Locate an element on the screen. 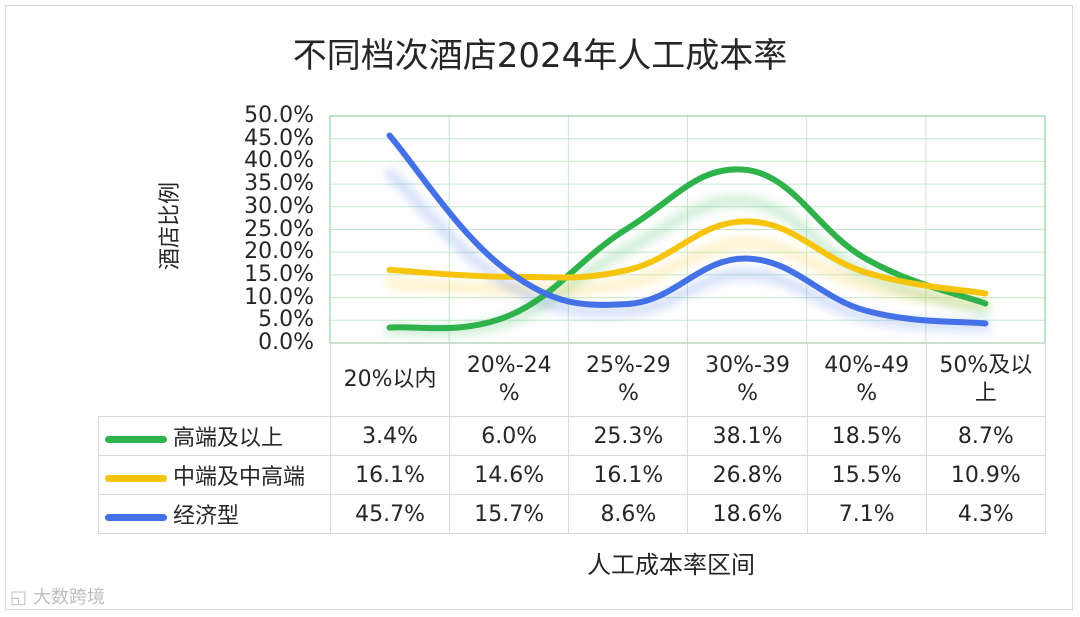 The height and width of the screenshot is (617, 1080). x-tick-label: 20%-24% is located at coordinates (509, 380).